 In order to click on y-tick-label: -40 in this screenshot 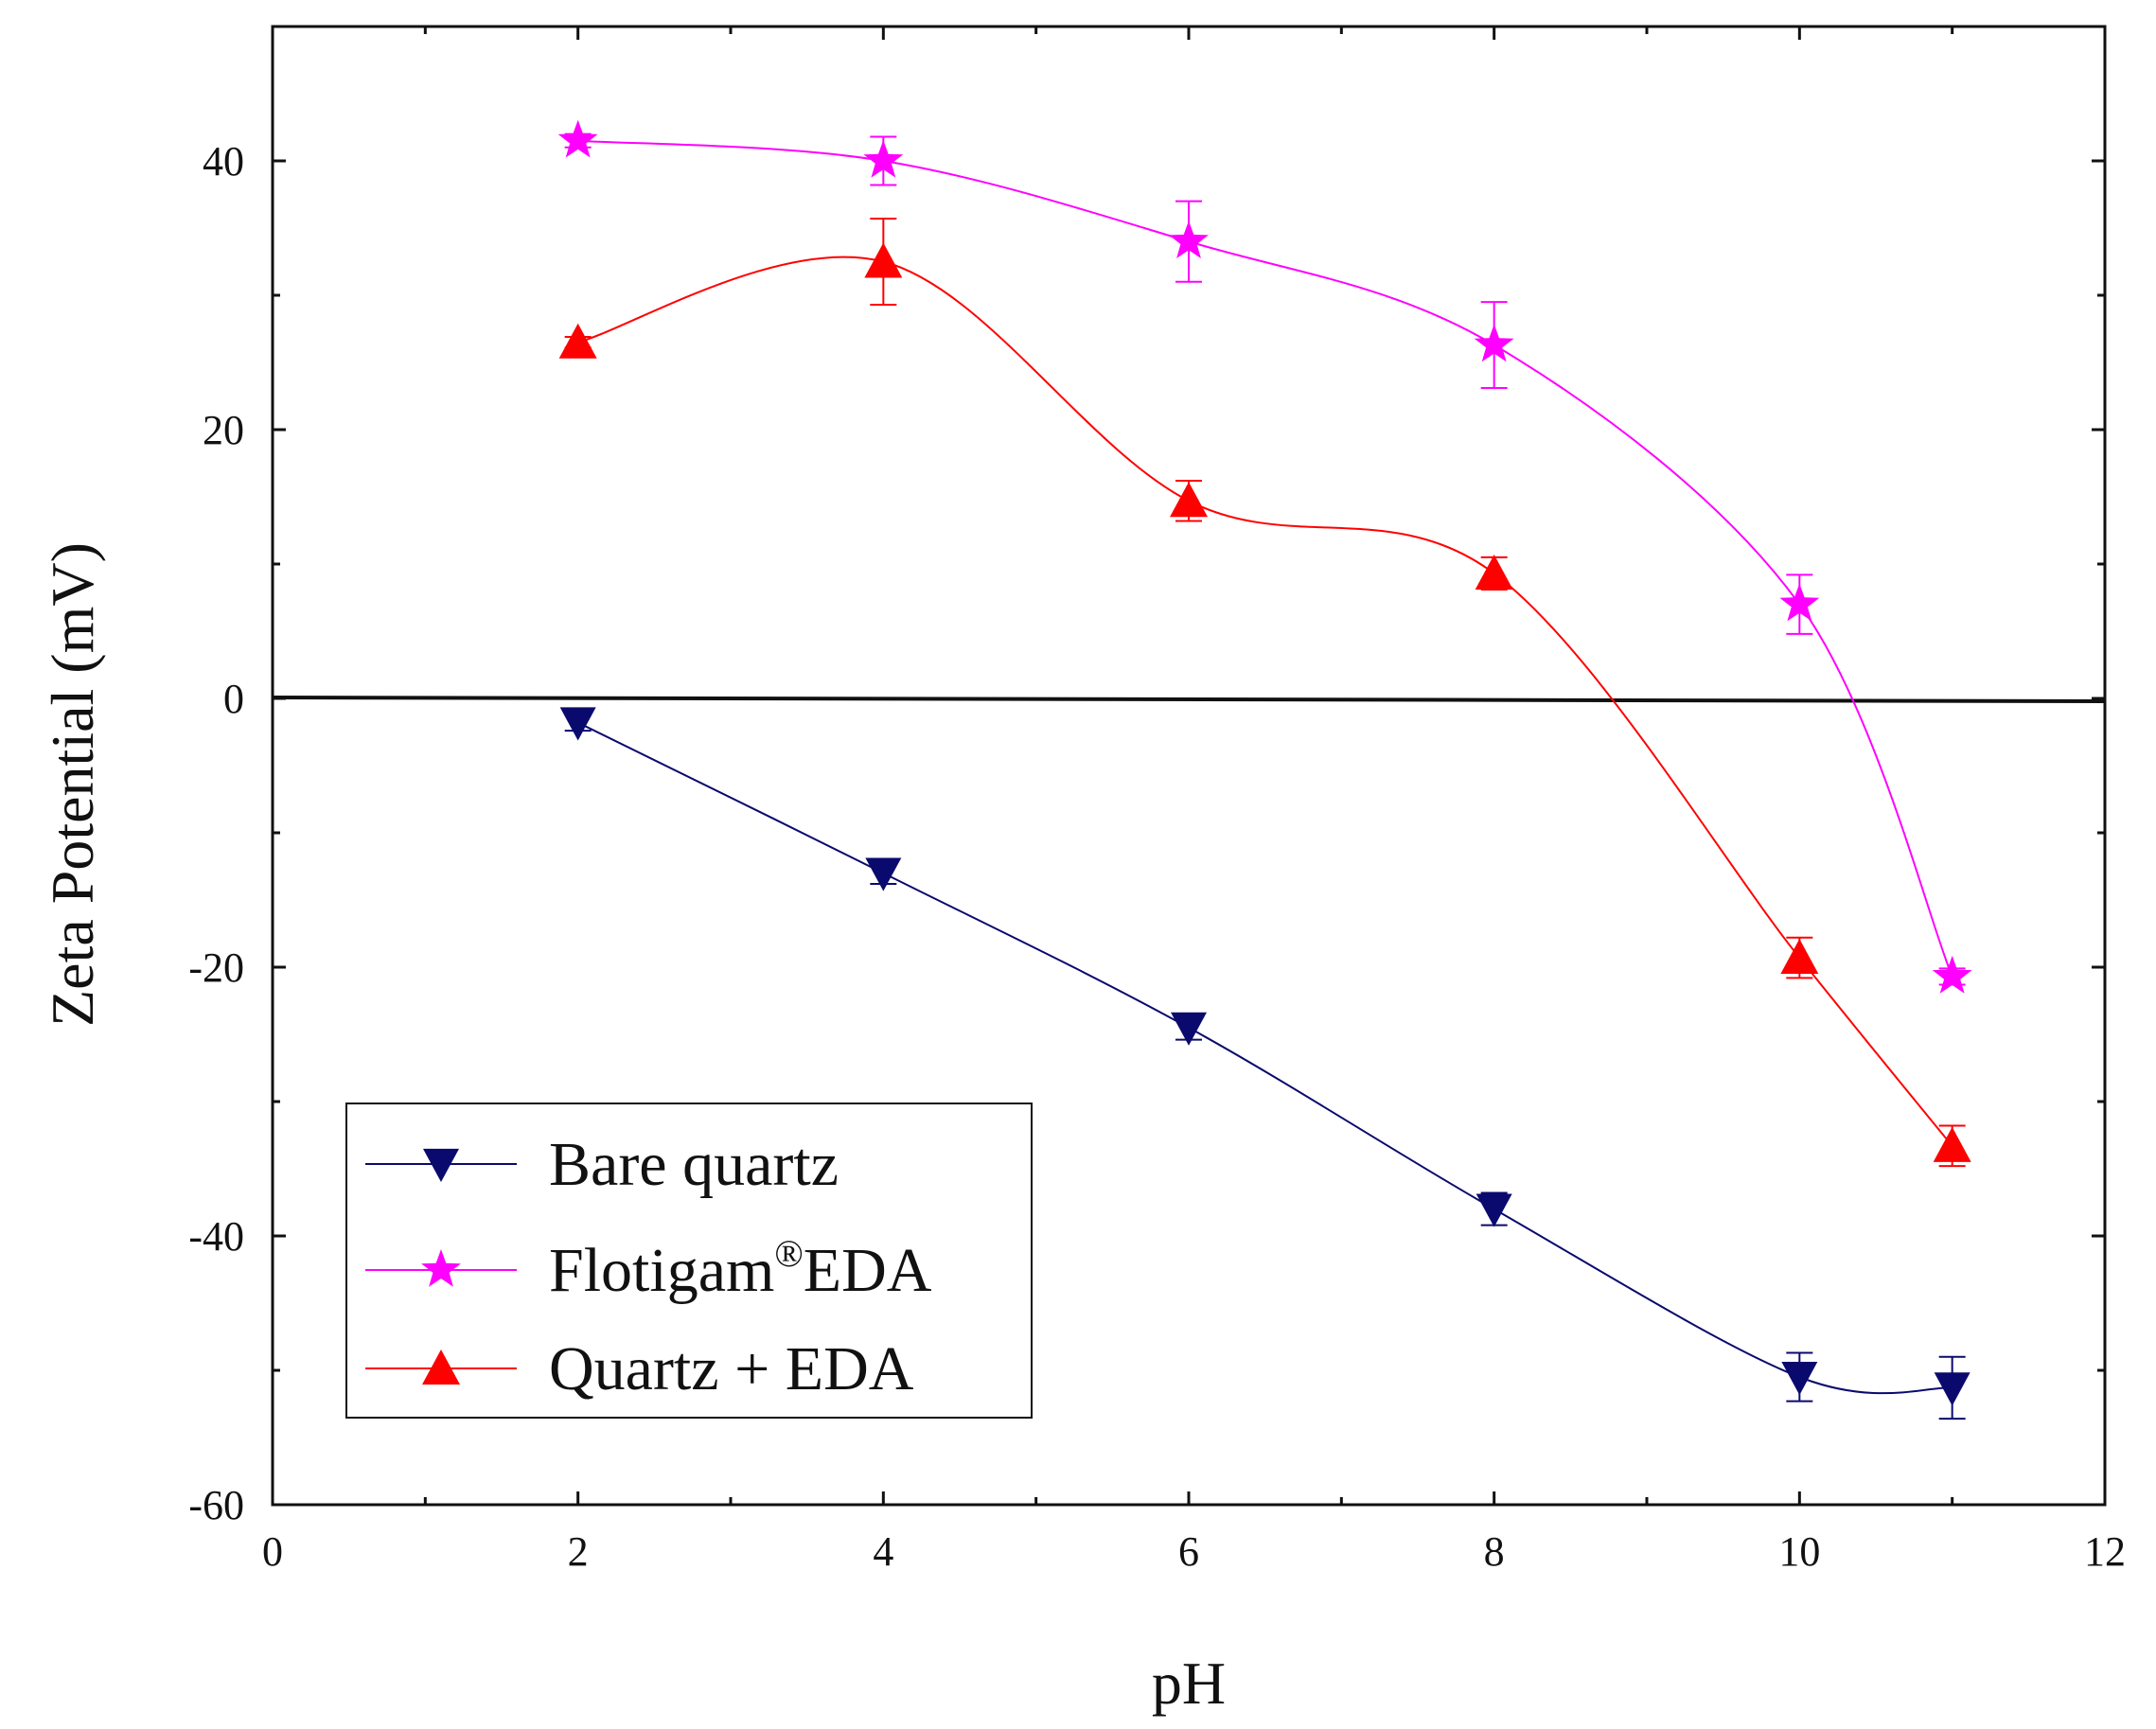, I will do `click(216, 1236)`.